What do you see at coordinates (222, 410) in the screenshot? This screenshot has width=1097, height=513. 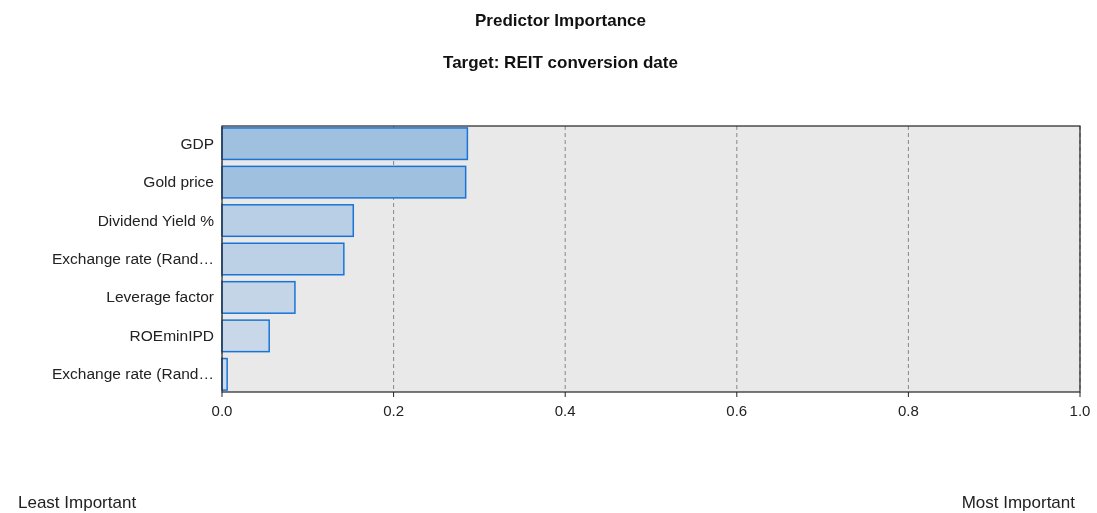 I see `x-tick-label: 0.0` at bounding box center [222, 410].